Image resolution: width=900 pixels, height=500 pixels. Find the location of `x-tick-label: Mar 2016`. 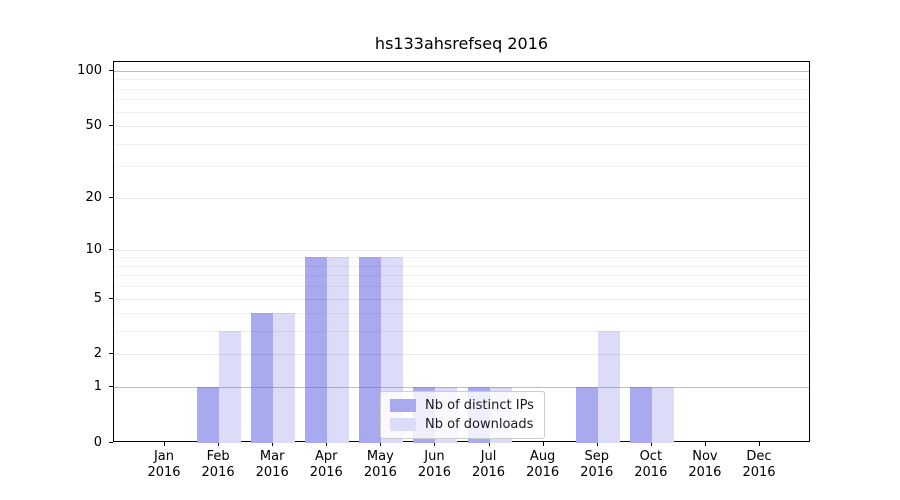

x-tick-label: Mar 2016 is located at coordinates (272, 465).